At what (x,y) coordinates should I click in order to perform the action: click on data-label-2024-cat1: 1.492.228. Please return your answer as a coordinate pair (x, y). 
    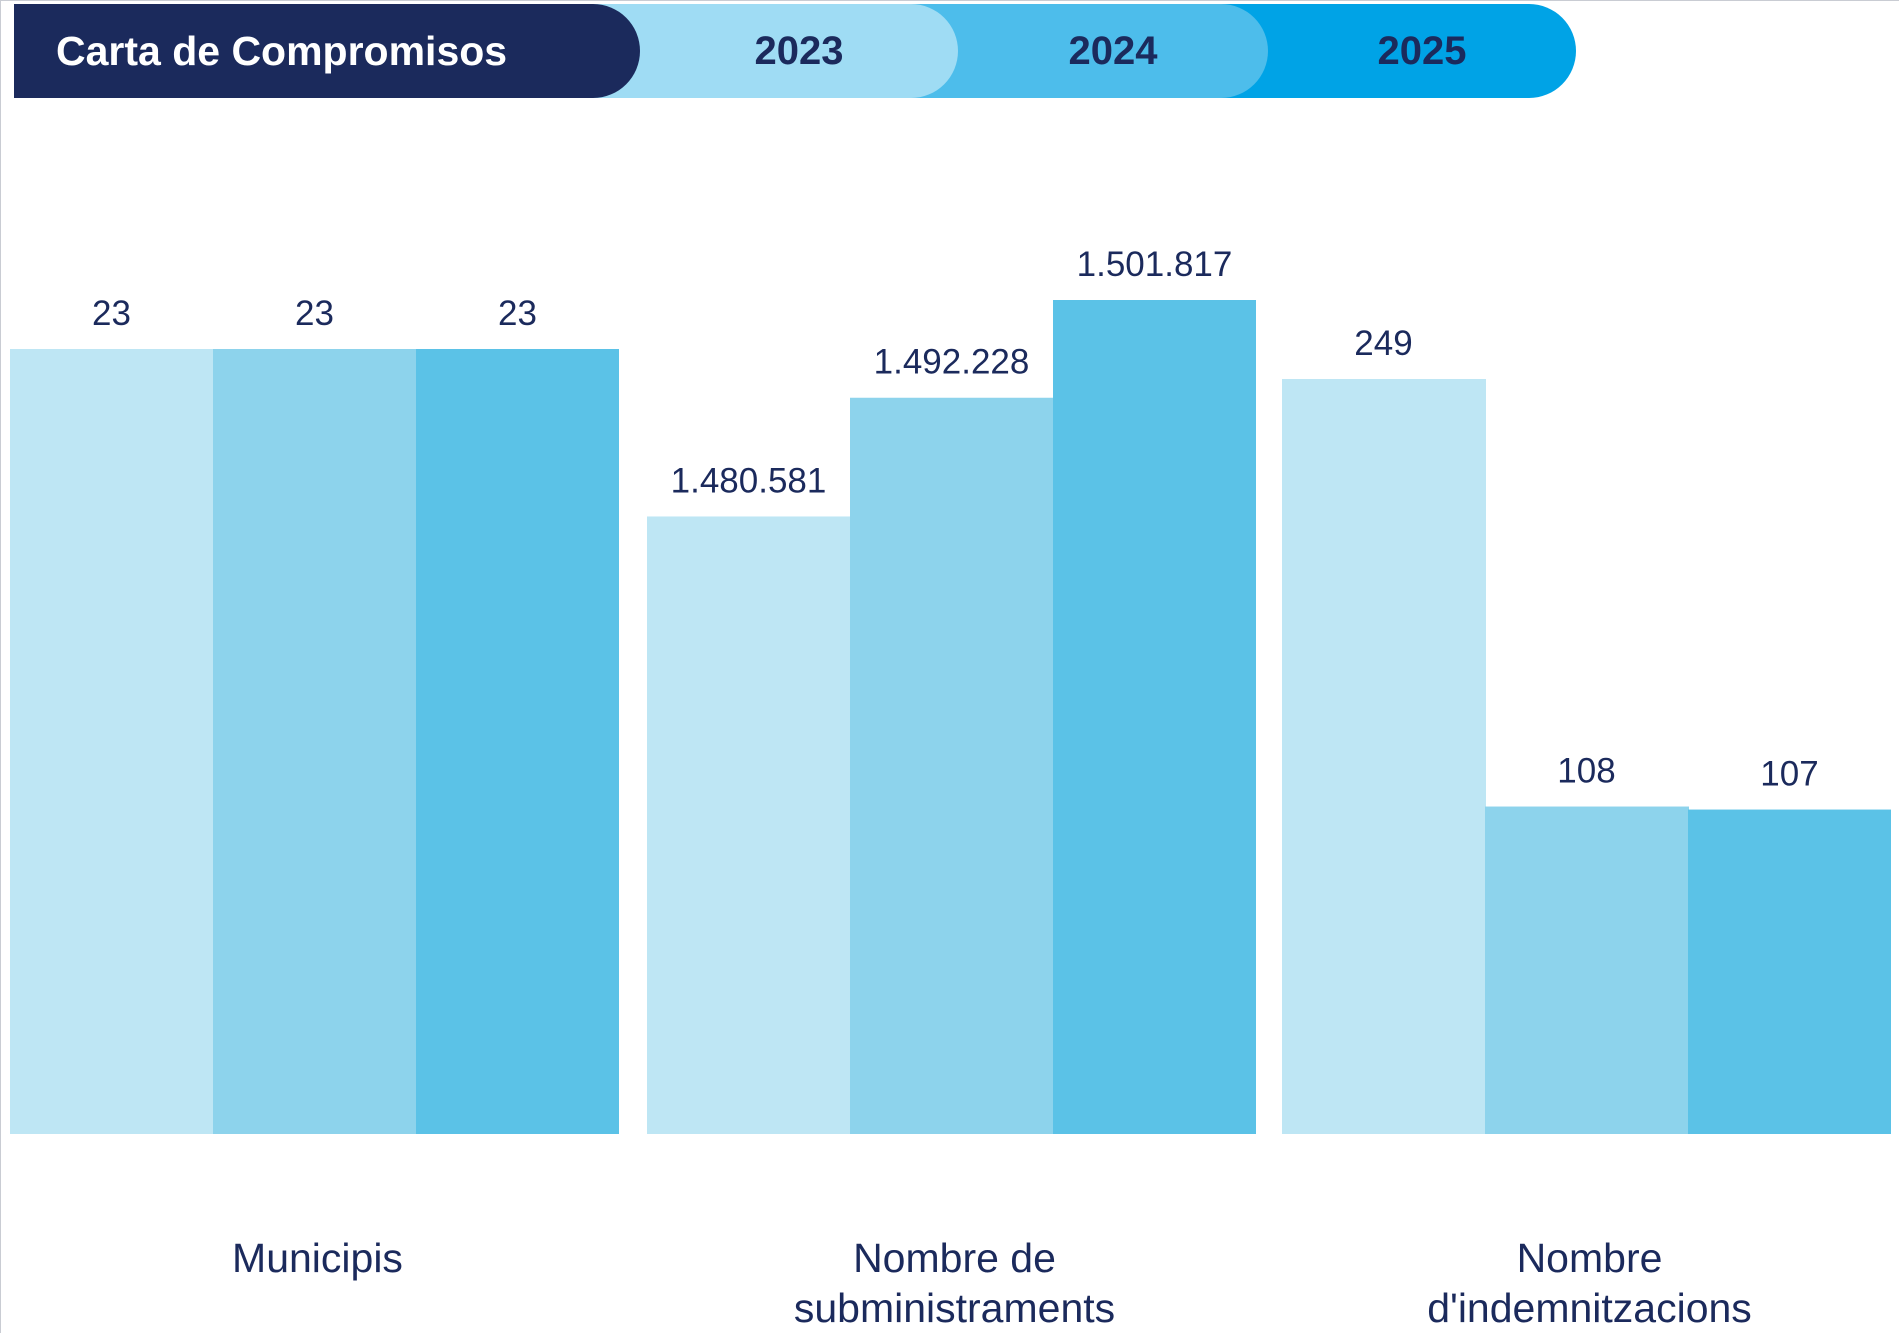
    Looking at the image, I should click on (952, 362).